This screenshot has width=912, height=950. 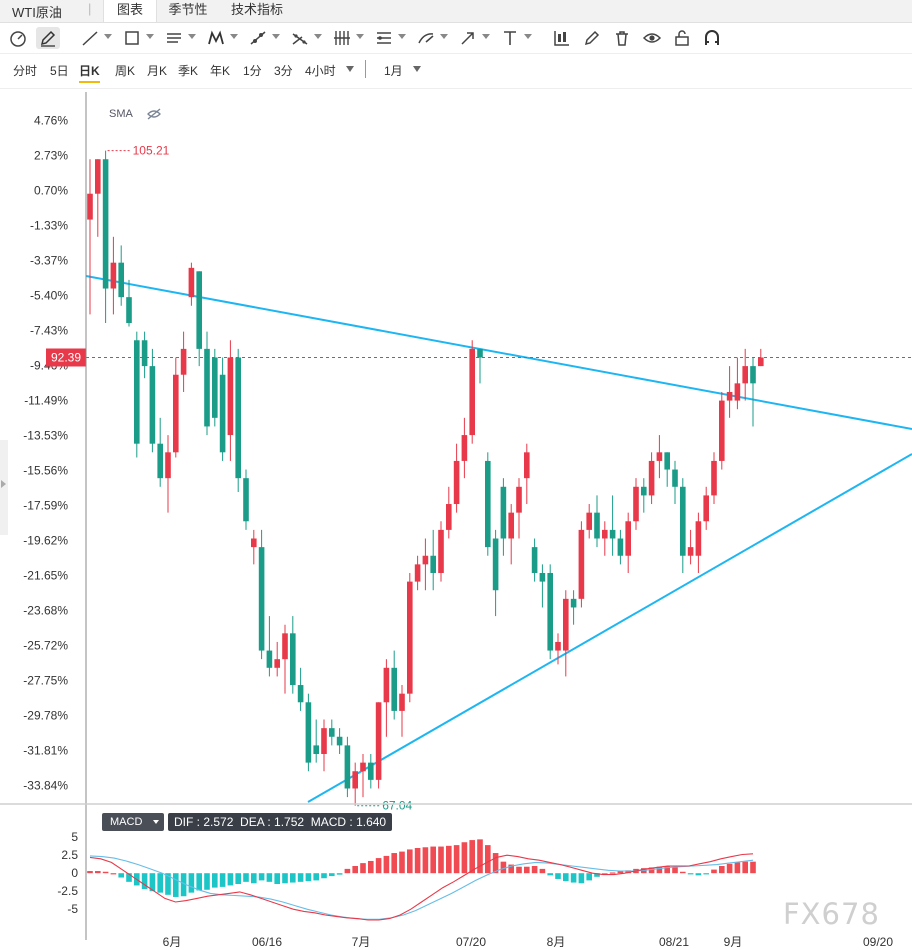 What do you see at coordinates (393, 71) in the screenshot?
I see `range-selector: 1月` at bounding box center [393, 71].